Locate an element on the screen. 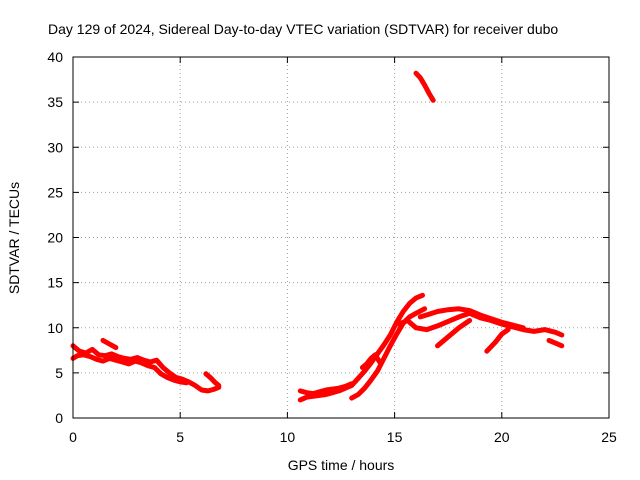 Image resolution: width=640 pixels, height=480 pixels. x-tick-label: 0 is located at coordinates (73, 437).